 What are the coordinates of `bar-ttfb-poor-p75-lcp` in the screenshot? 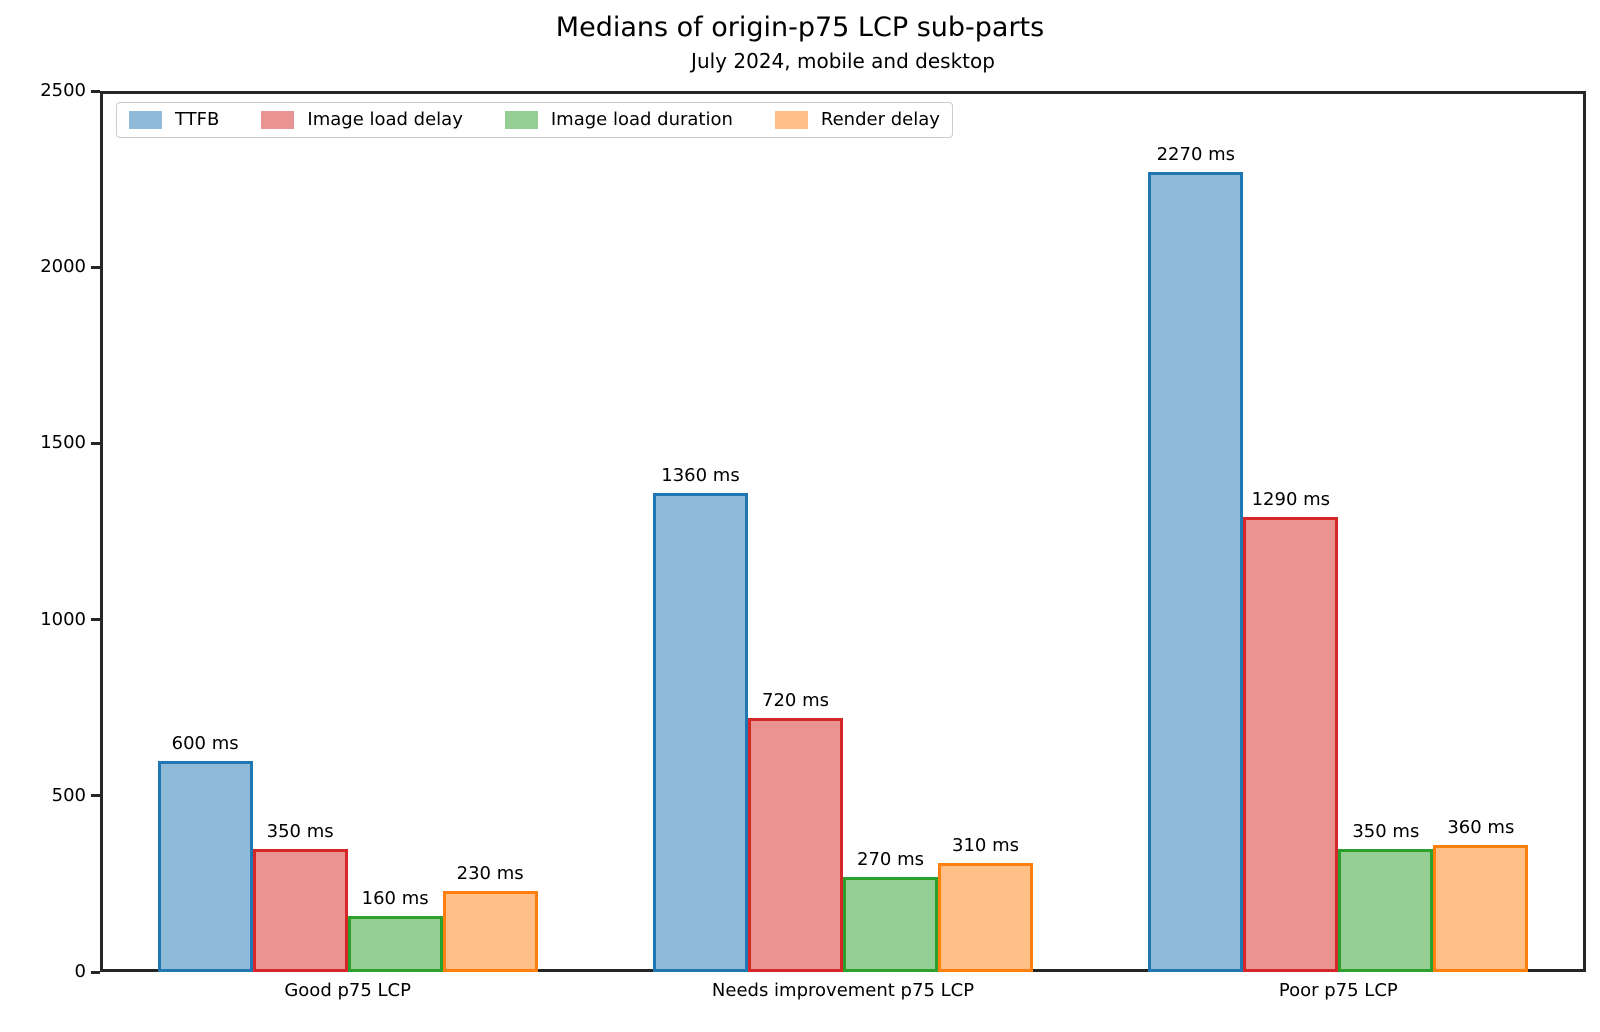 It's located at (1196, 572).